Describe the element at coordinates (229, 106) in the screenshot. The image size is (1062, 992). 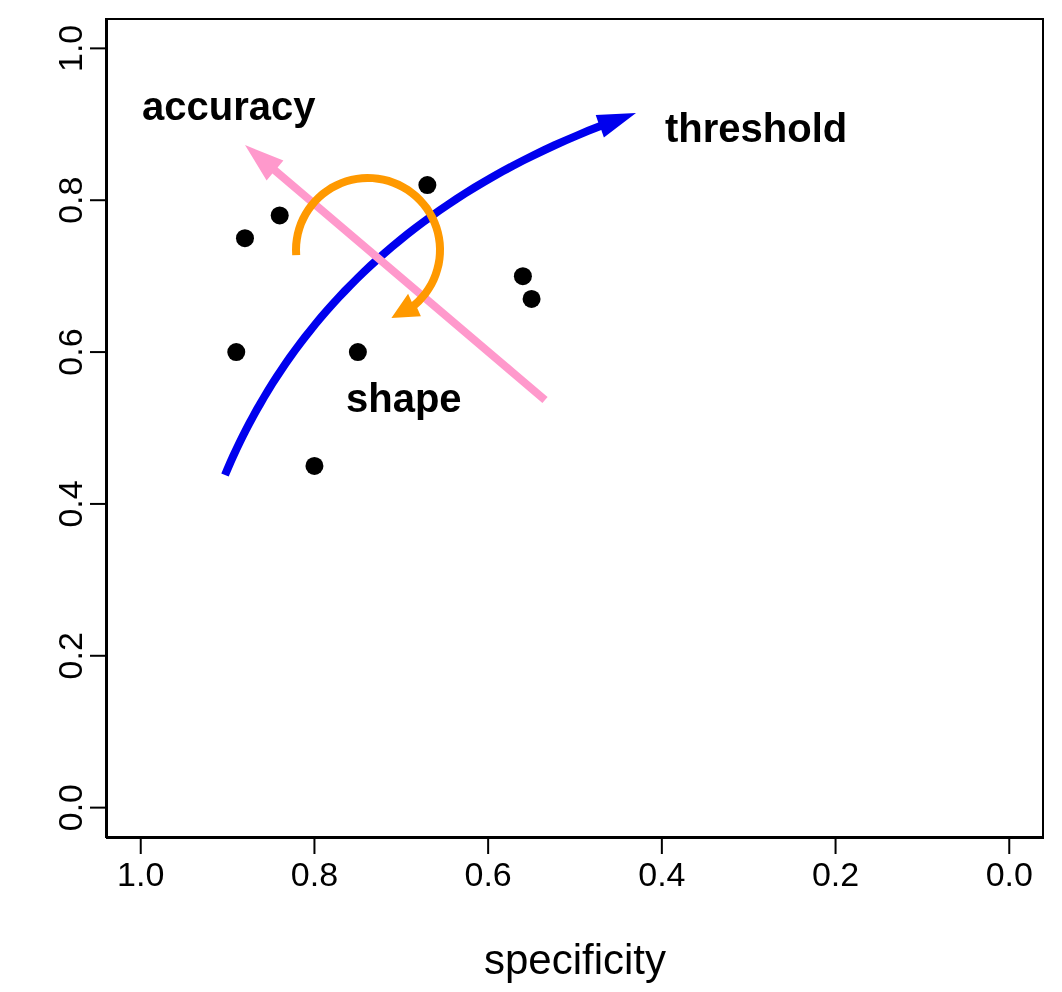
I see `annotation: accuracy` at that location.